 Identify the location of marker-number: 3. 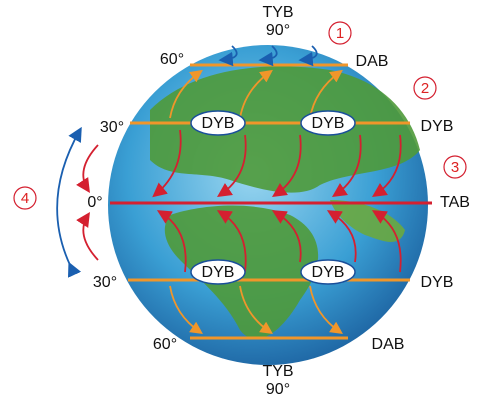
(455, 167).